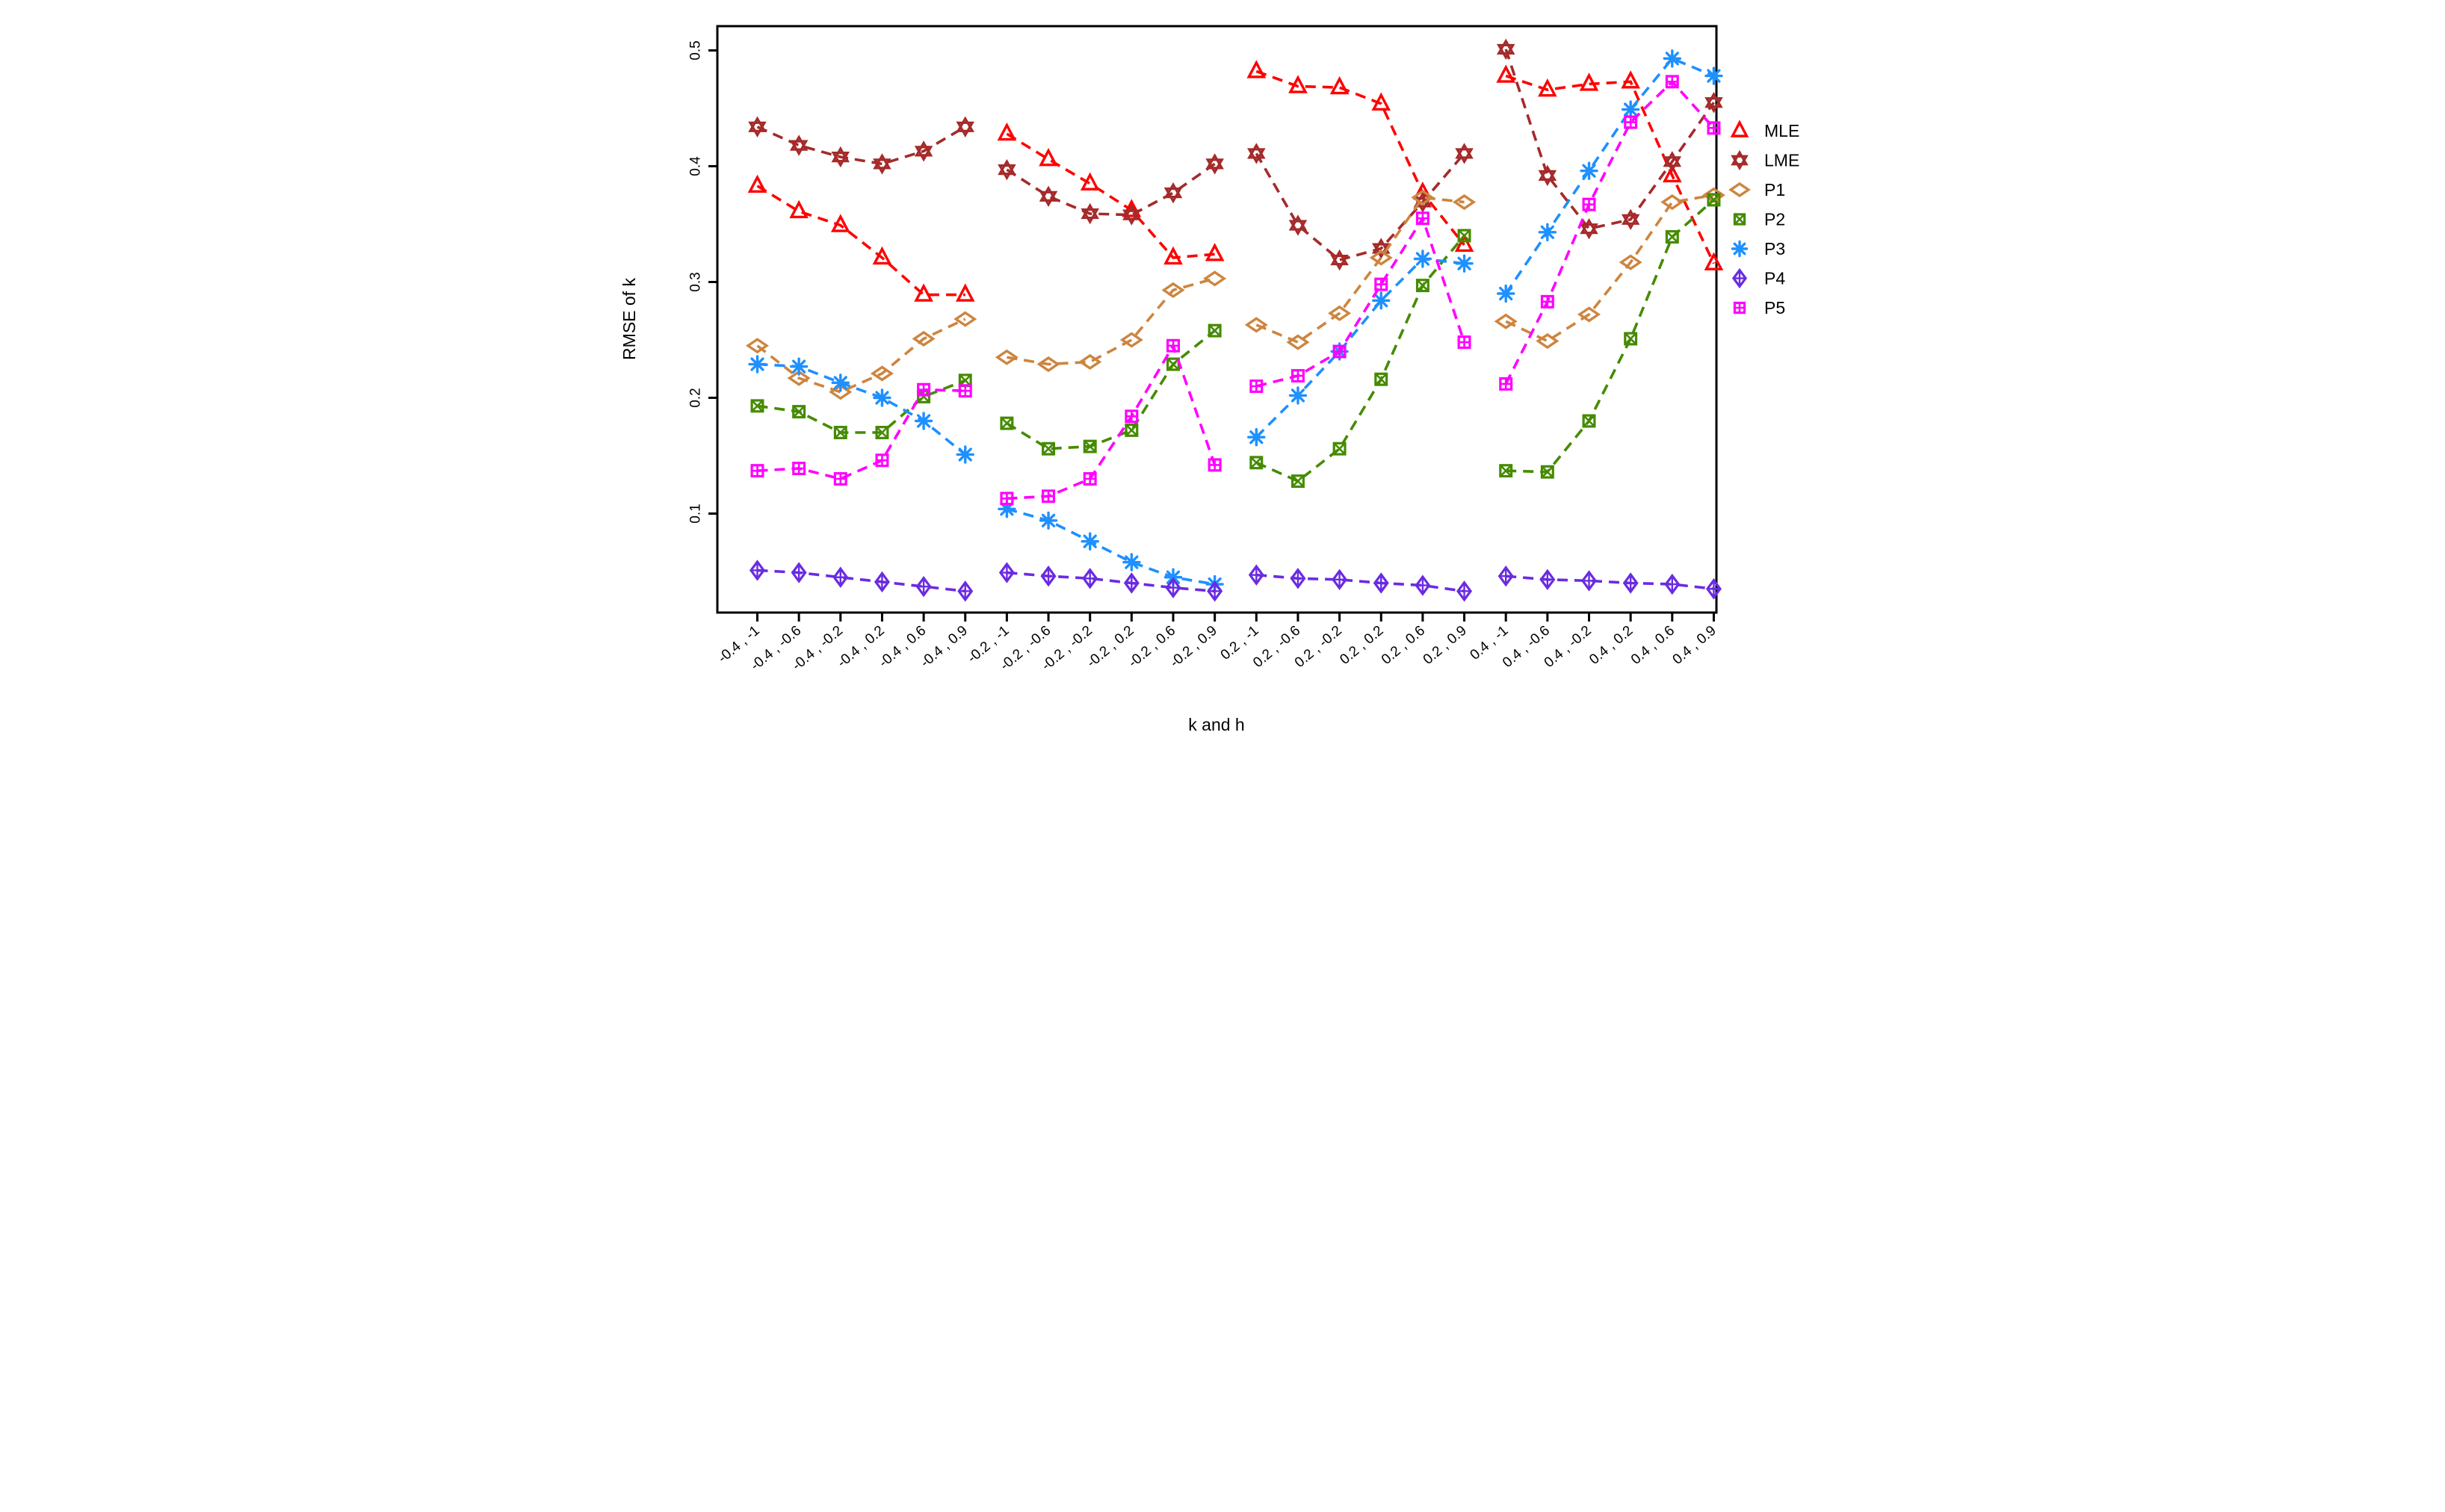  Describe the element at coordinates (1774, 278) in the screenshot. I see `legend-label: P4` at that location.